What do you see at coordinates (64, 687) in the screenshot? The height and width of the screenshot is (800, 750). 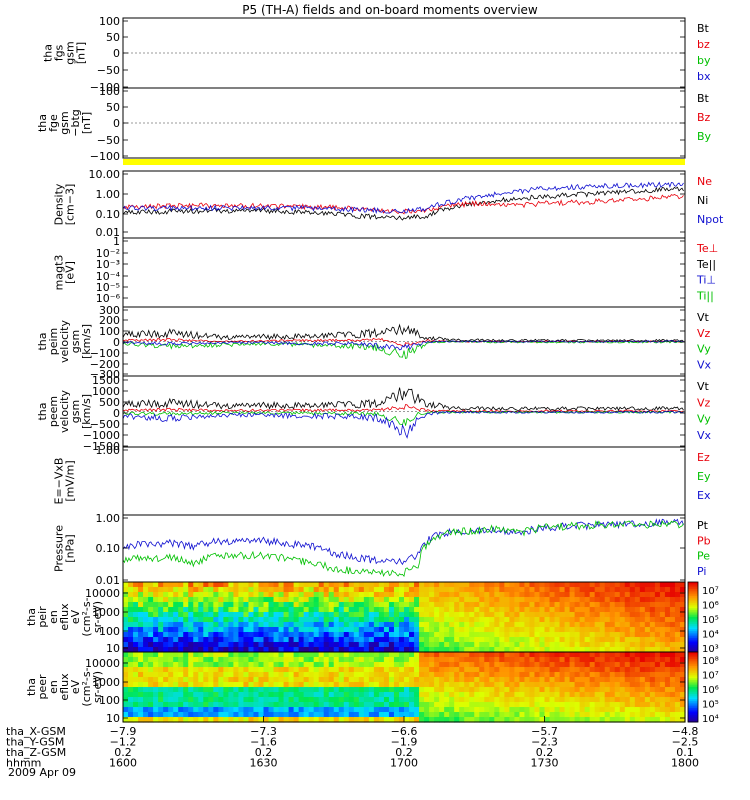 I see `y-axis-label-line: eflux` at bounding box center [64, 687].